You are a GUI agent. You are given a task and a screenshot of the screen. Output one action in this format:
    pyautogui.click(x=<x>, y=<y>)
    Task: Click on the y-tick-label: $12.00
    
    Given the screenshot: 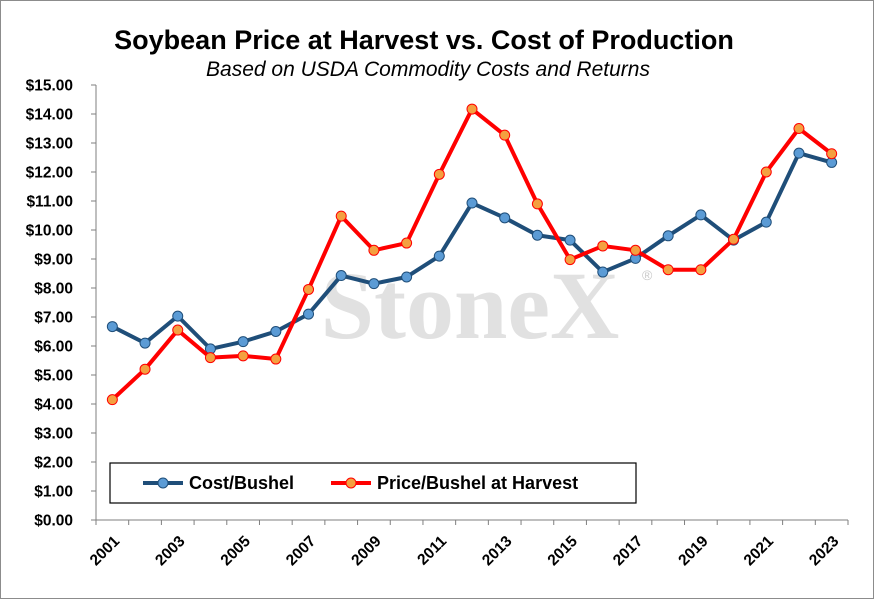 What is the action you would take?
    pyautogui.click(x=49, y=173)
    